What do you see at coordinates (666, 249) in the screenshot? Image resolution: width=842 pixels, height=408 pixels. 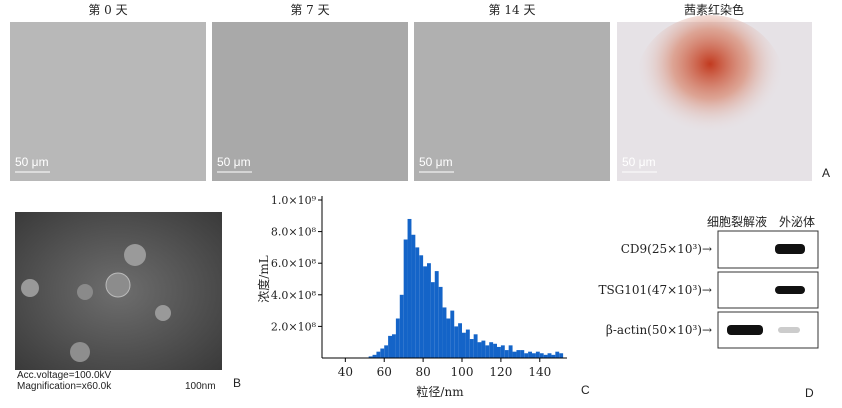 I see `row-label: CD9(25×10³)→` at bounding box center [666, 249].